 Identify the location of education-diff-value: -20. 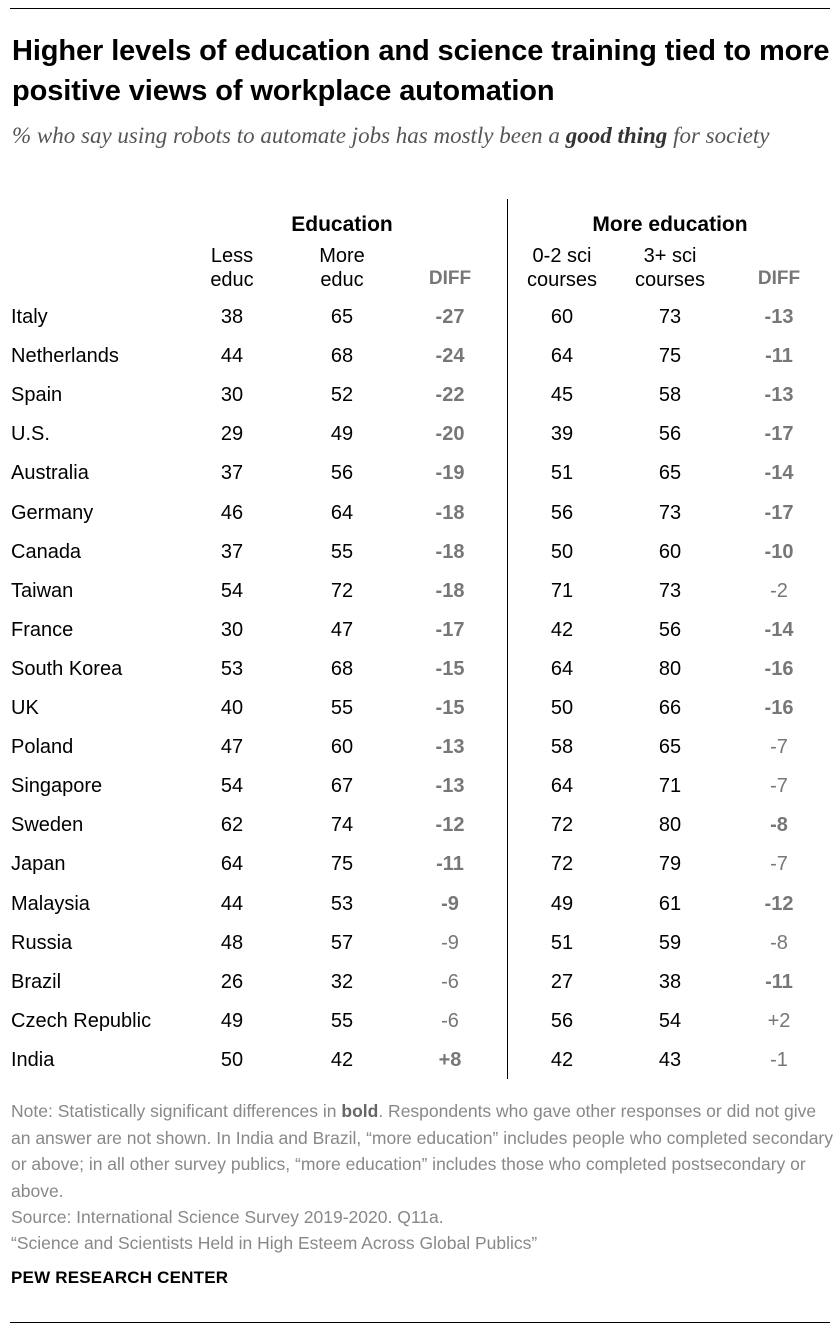
(450, 434).